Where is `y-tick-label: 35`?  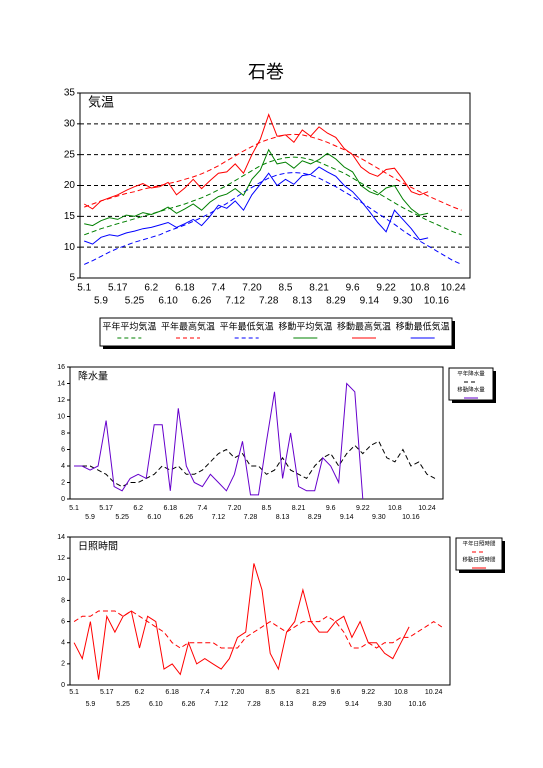 y-tick-label: 35 is located at coordinates (70, 93).